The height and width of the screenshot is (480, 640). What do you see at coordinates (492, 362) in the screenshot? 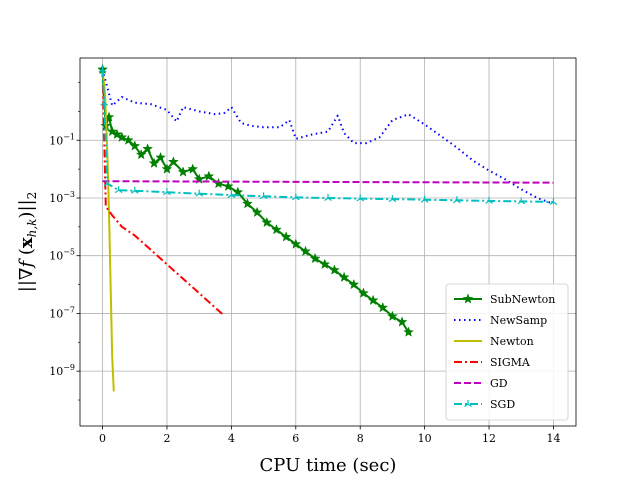
I see `legend-entry-sigma: SIGMA` at bounding box center [492, 362].